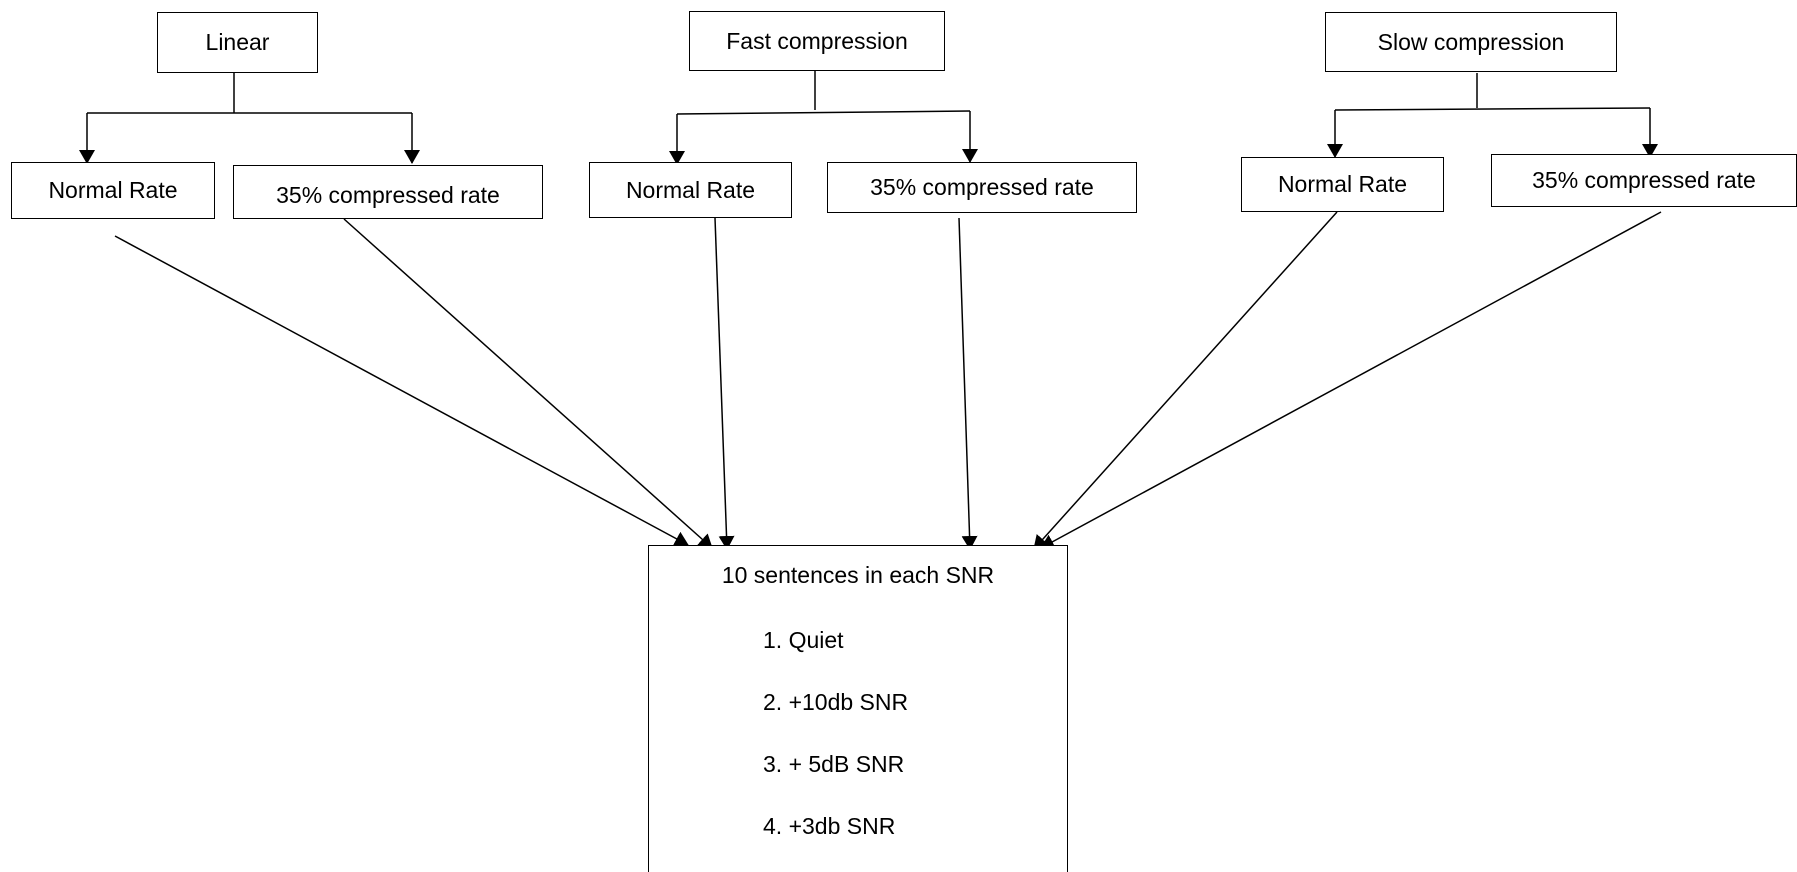  Describe the element at coordinates (237, 42) in the screenshot. I see `group-title-linear: Linear` at that location.